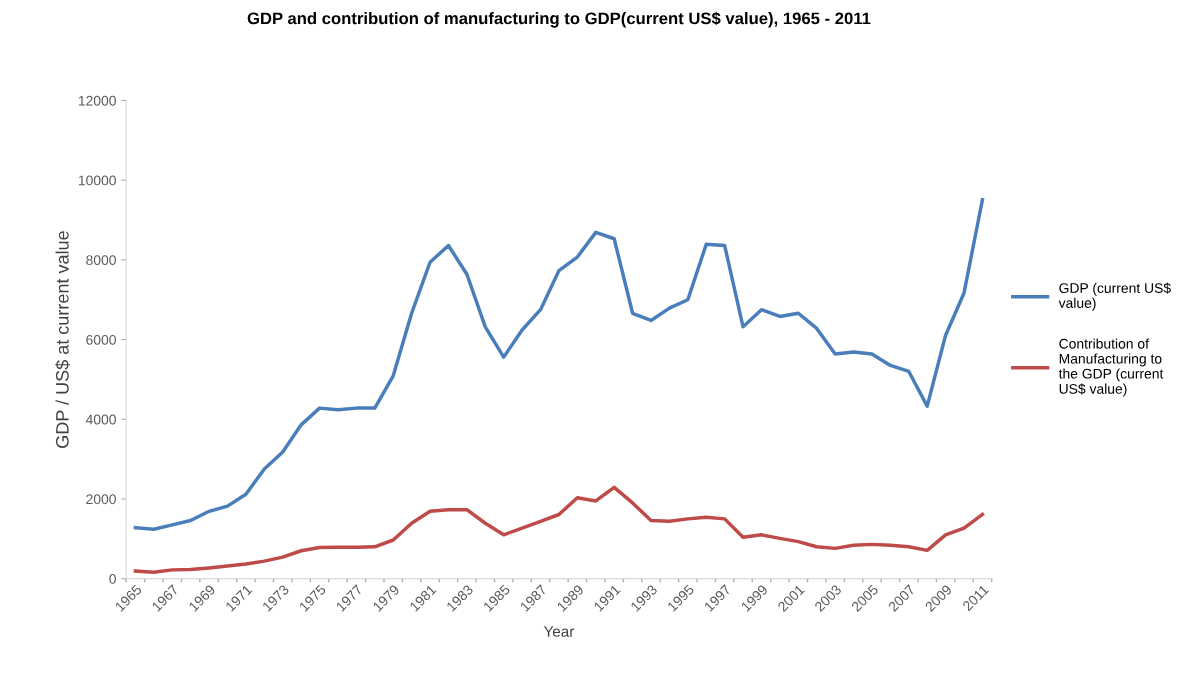  Describe the element at coordinates (1111, 367) in the screenshot. I see `legend-label: Contribution of Manufacturing to the GDP (current US$ value)` at that location.